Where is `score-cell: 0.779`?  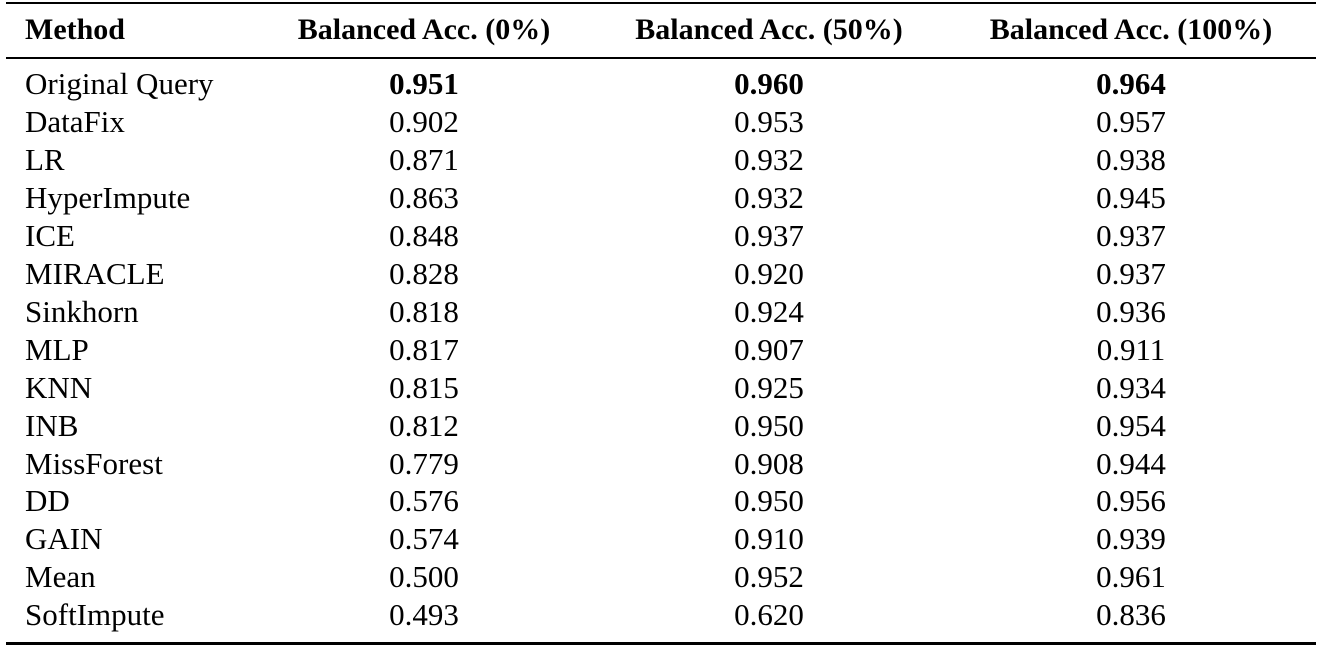
score-cell: 0.779 is located at coordinates (424, 463).